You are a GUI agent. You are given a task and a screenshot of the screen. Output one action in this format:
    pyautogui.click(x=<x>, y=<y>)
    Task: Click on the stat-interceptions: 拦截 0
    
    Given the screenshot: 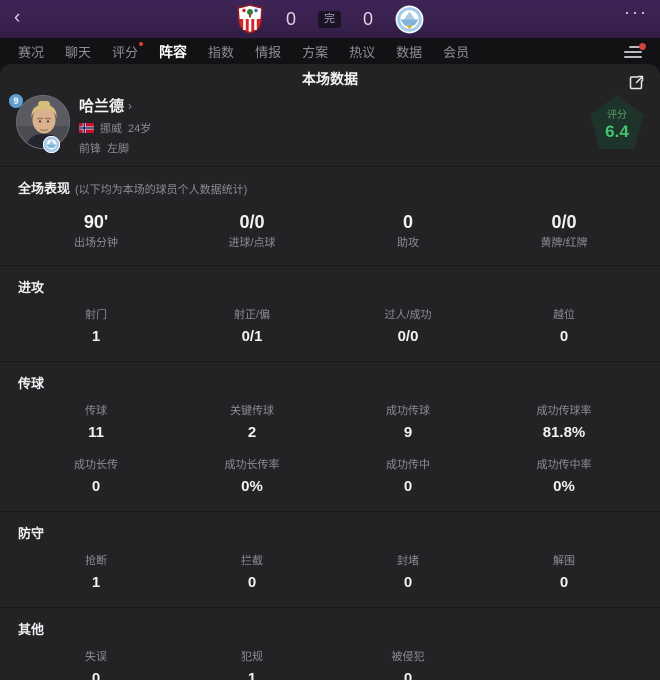 What is the action you would take?
    pyautogui.click(x=252, y=573)
    